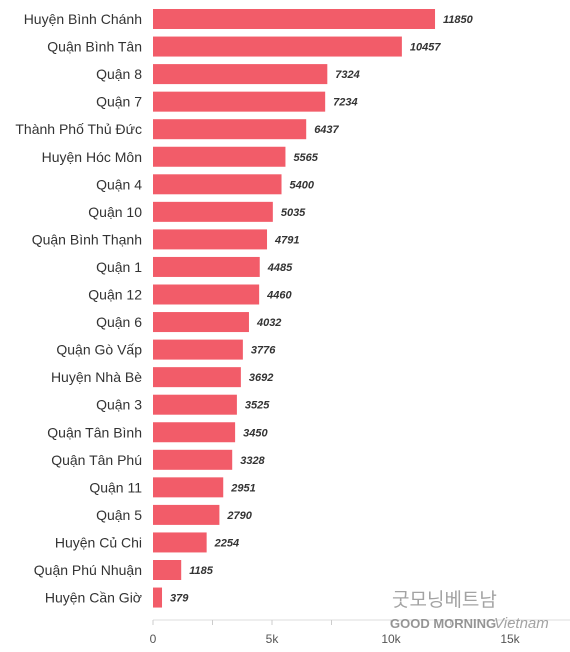 Image resolution: width=570 pixels, height=652 pixels. Describe the element at coordinates (87, 239) in the screenshot. I see `category-label: Quận Bình Thạnh` at that location.